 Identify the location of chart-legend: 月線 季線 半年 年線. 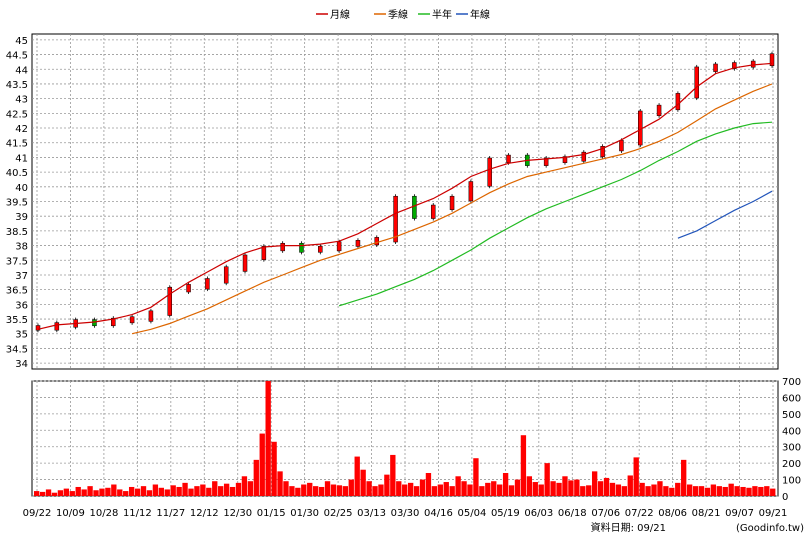
(403, 14).